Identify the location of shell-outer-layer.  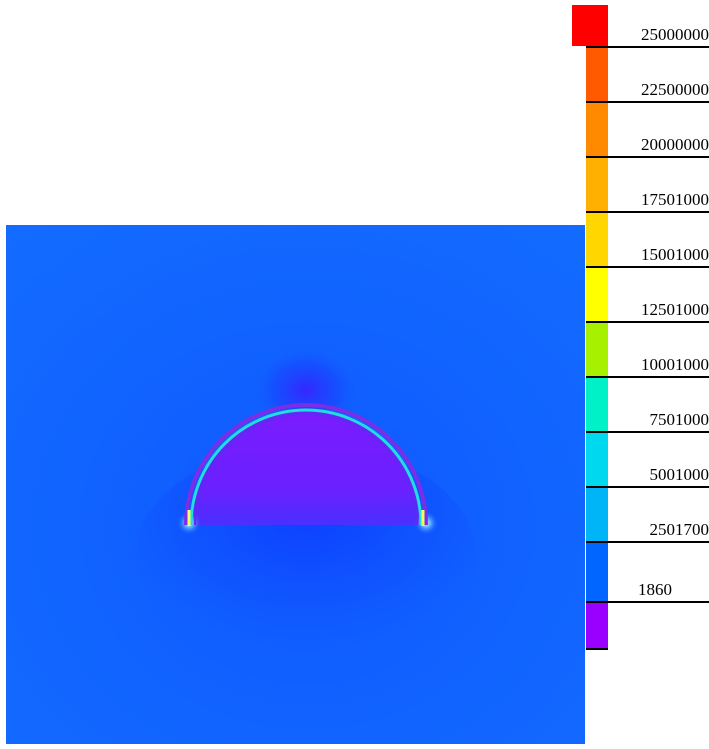
(306, 464).